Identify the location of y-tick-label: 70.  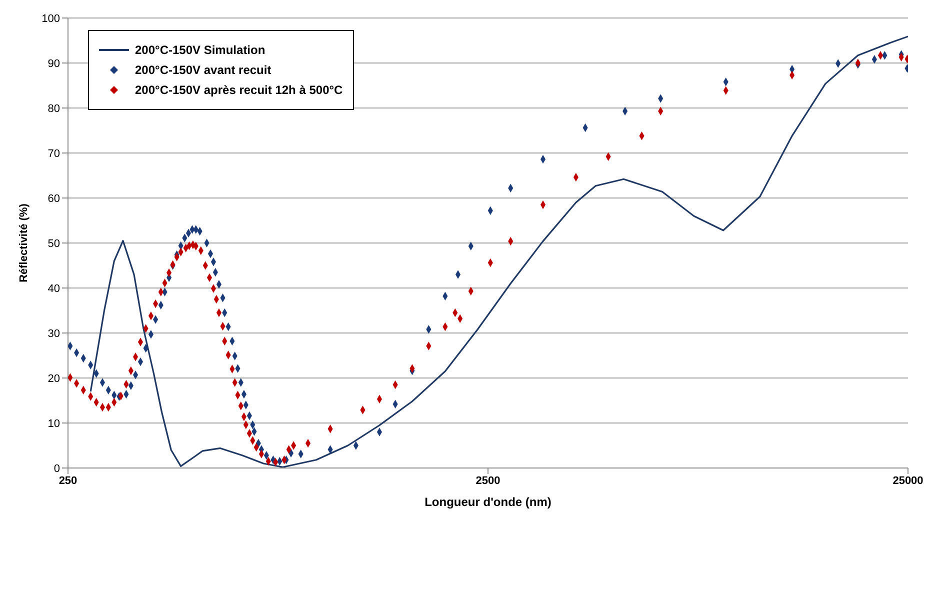
(54, 154).